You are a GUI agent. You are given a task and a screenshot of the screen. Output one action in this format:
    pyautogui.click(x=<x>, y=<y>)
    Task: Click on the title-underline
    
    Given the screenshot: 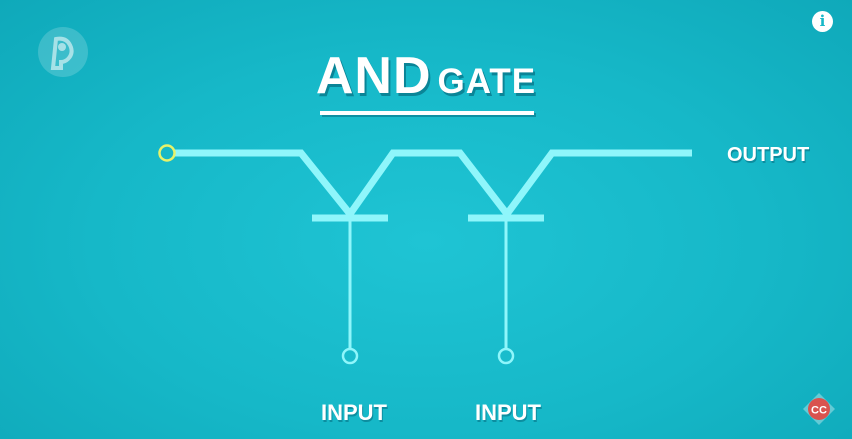 What is the action you would take?
    pyautogui.click(x=427, y=113)
    